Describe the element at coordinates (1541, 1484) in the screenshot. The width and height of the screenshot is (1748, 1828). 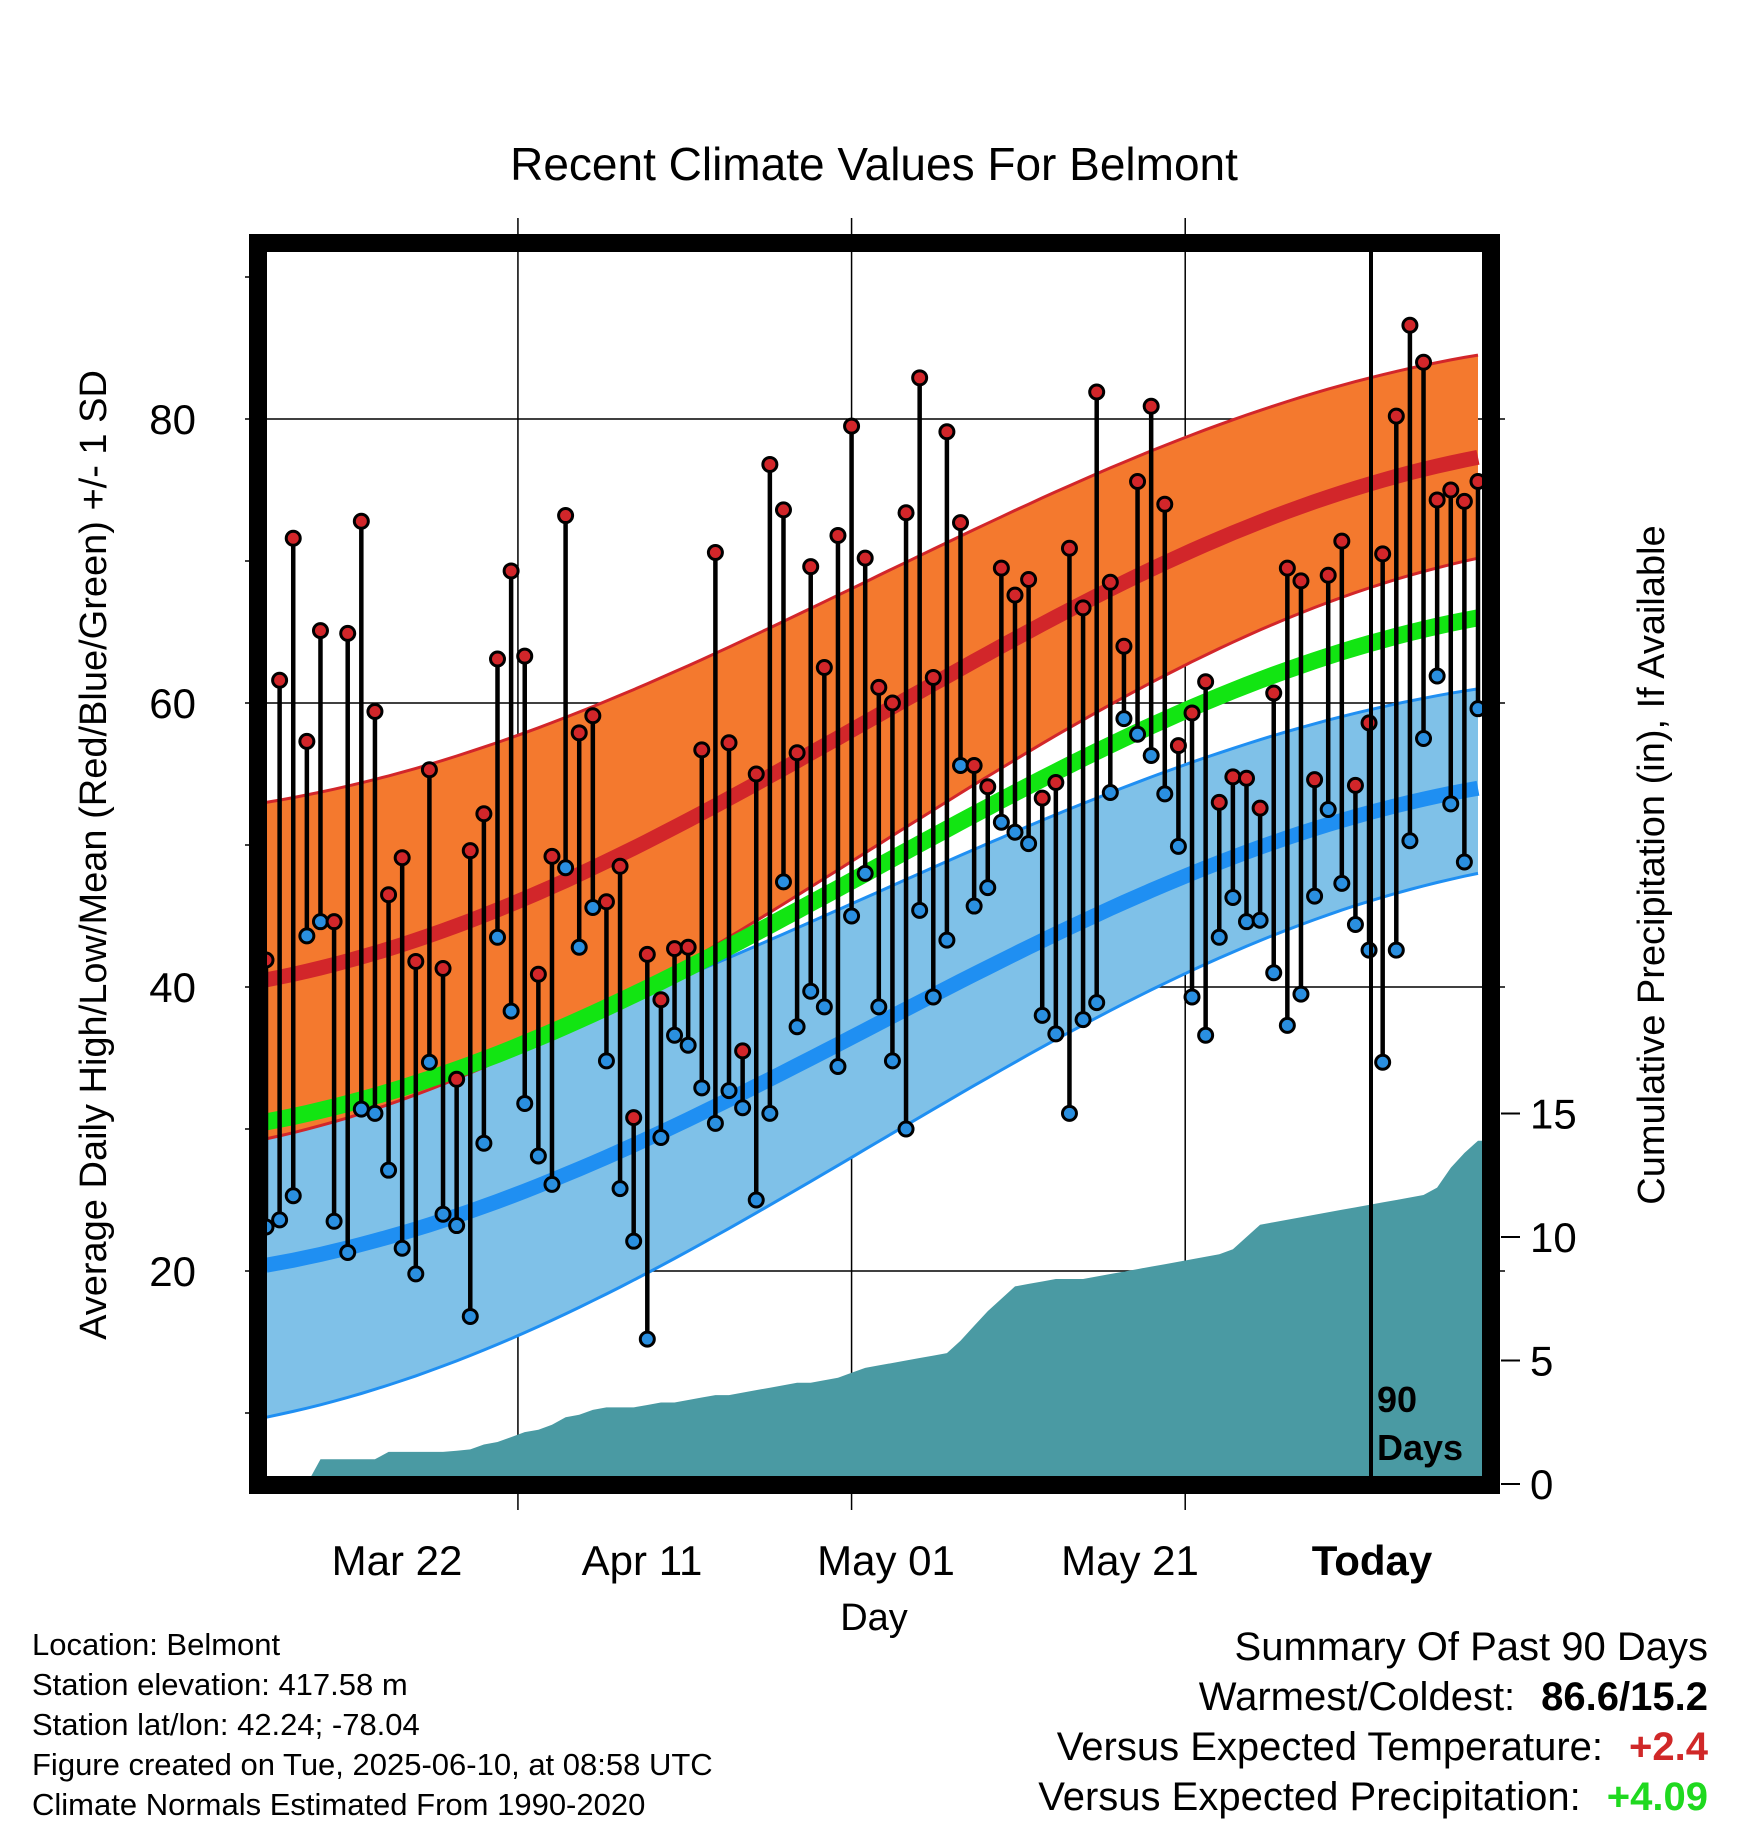
I see `y2-tick-label: 0` at that location.